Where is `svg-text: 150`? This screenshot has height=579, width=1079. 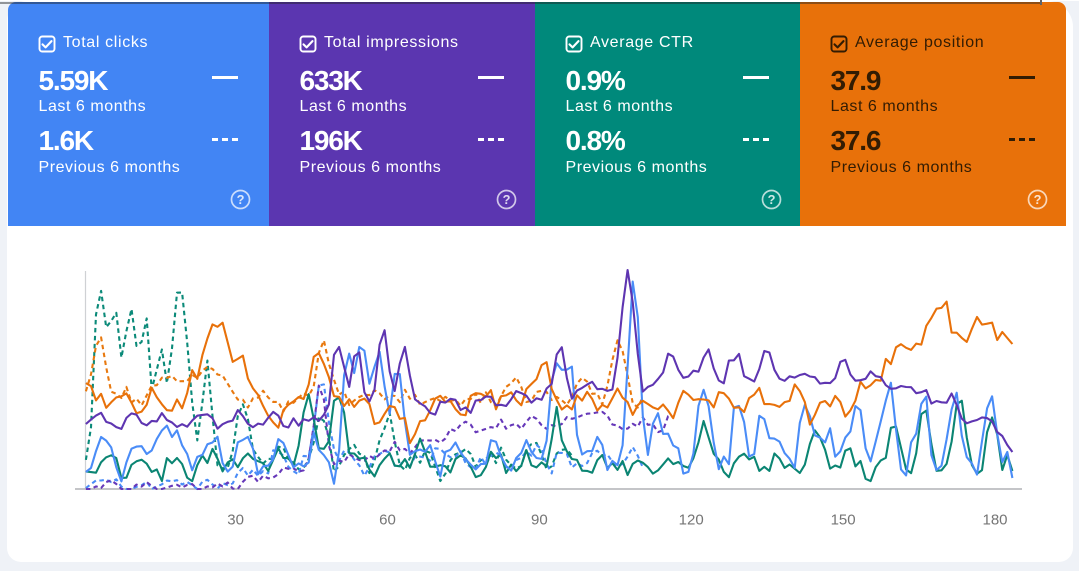 svg-text: 150 is located at coordinates (843, 520).